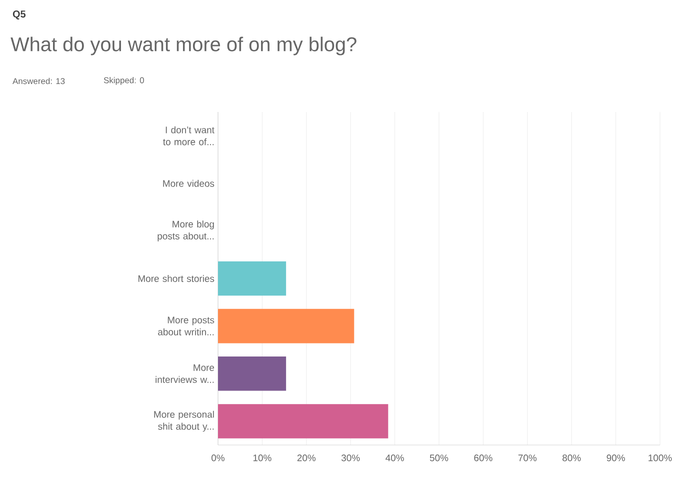  I want to click on x-tick-label: 0%, so click(218, 458).